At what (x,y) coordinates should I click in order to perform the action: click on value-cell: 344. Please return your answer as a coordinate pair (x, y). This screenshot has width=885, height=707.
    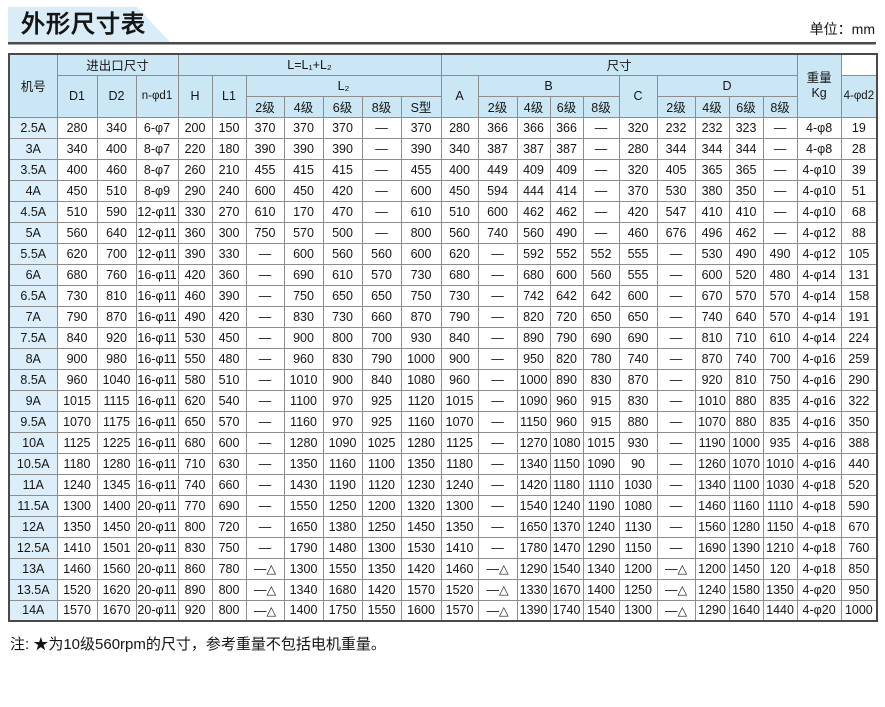
    Looking at the image, I should click on (746, 148).